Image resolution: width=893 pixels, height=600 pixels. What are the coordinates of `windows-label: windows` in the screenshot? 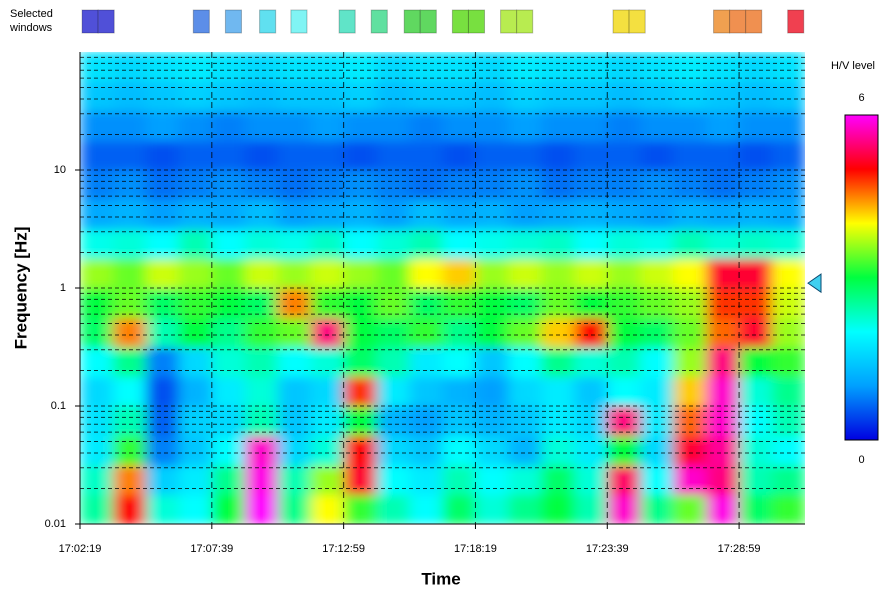 It's located at (31, 28).